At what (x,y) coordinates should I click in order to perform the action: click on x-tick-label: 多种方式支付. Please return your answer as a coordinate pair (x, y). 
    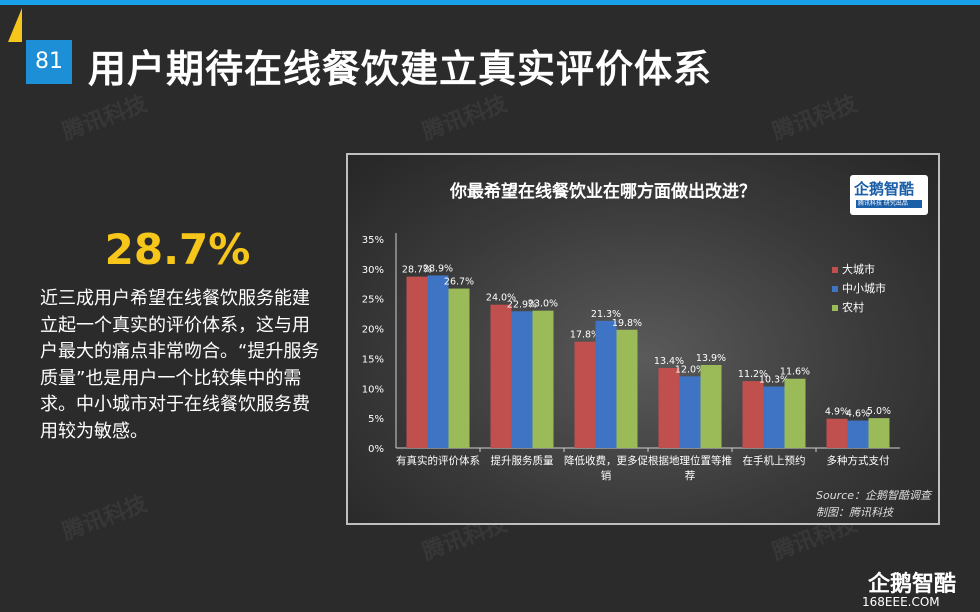
    Looking at the image, I should click on (858, 460).